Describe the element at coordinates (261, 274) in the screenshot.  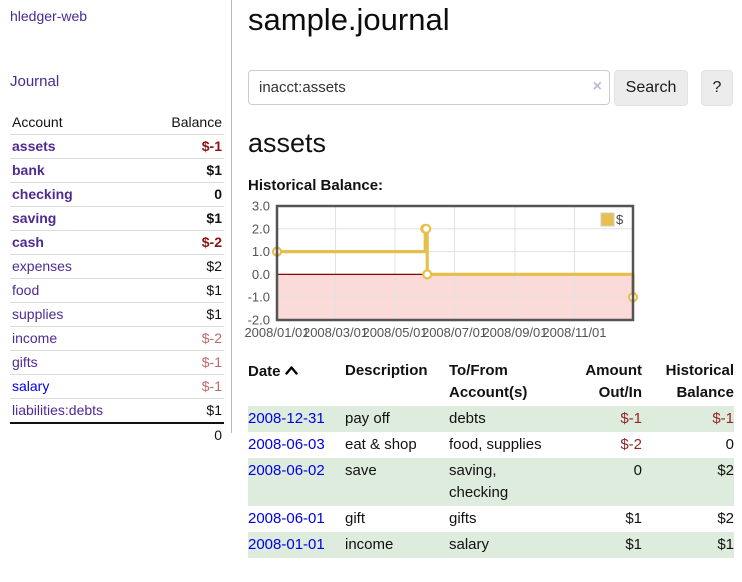
I see `svg-text: 0.0` at that location.